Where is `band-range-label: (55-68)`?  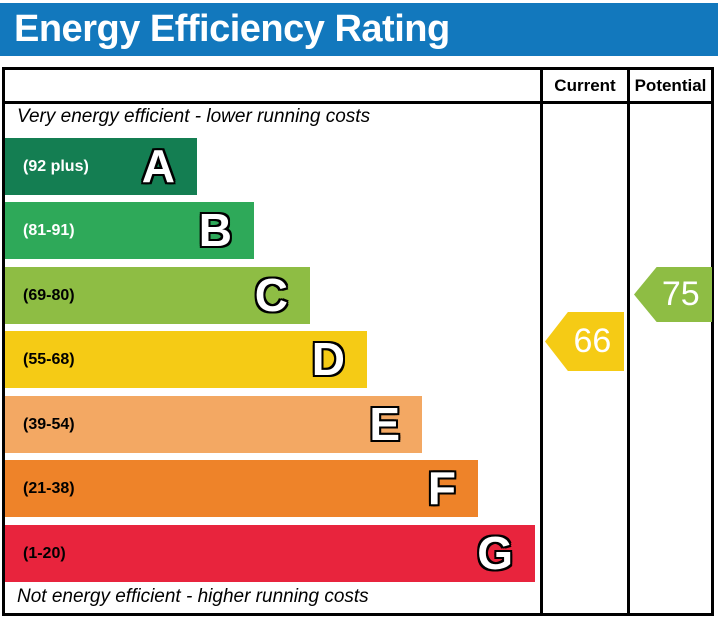
band-range-label: (55-68) is located at coordinates (49, 359).